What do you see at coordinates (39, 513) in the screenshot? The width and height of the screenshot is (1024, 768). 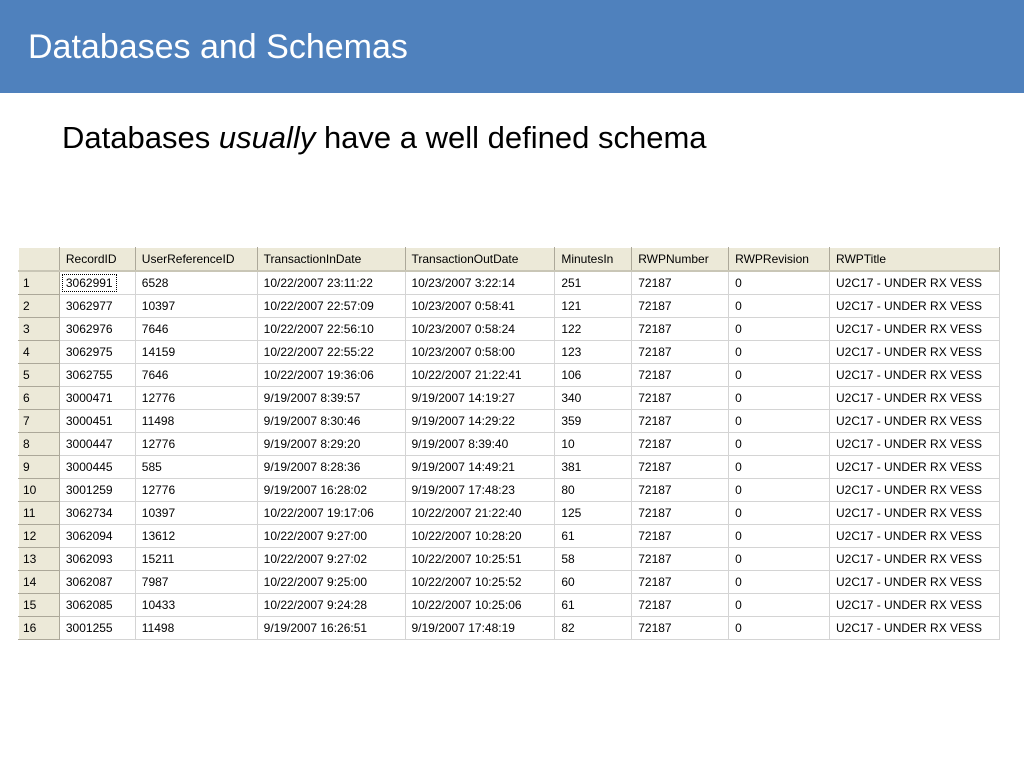 I see `row-number-cell: 11` at bounding box center [39, 513].